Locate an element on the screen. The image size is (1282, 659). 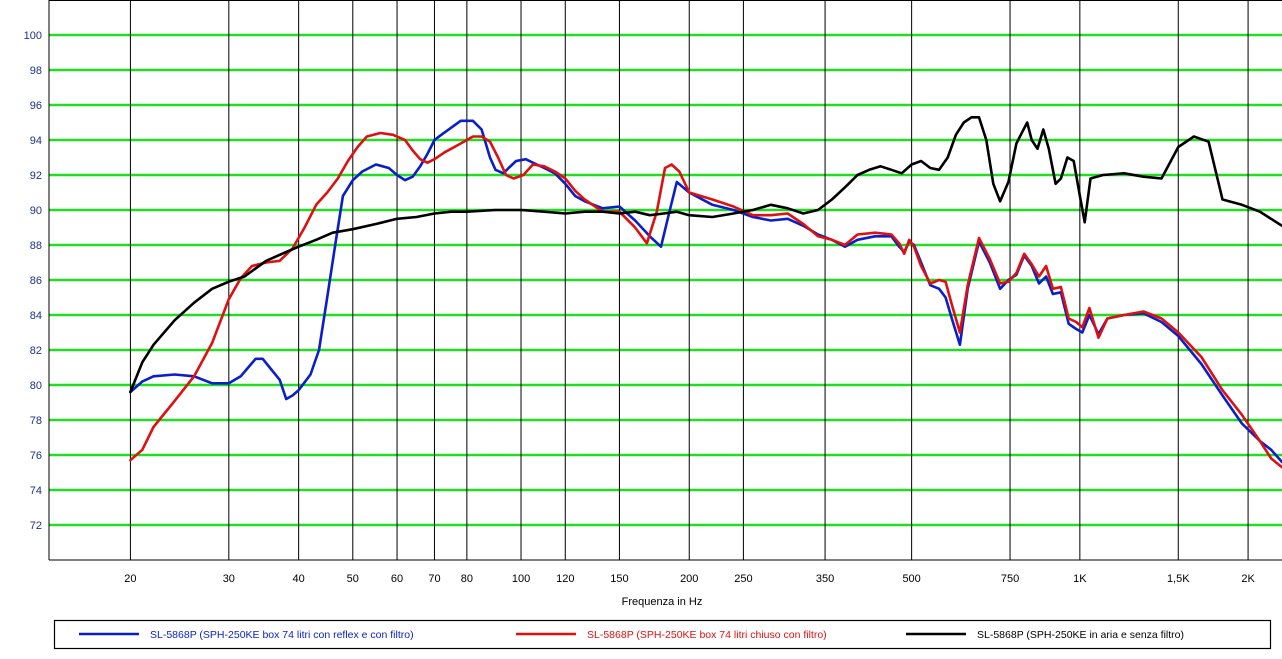
y-tick-label: 82 is located at coordinates (36, 351).